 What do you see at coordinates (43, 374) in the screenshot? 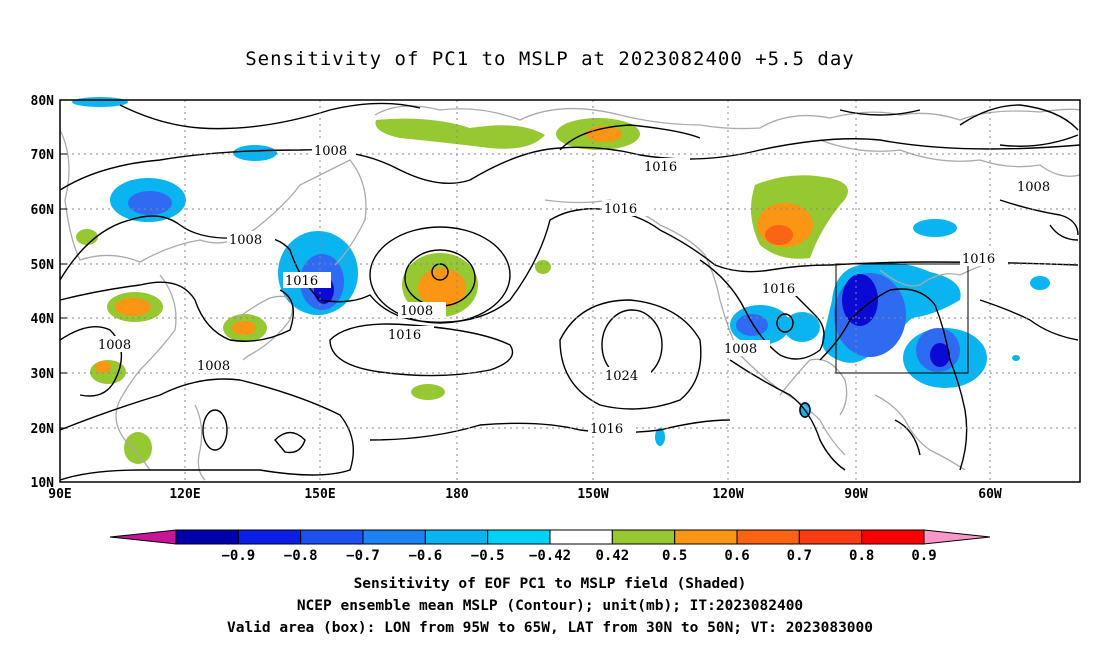
I see `lat-label: 30N` at bounding box center [43, 374].